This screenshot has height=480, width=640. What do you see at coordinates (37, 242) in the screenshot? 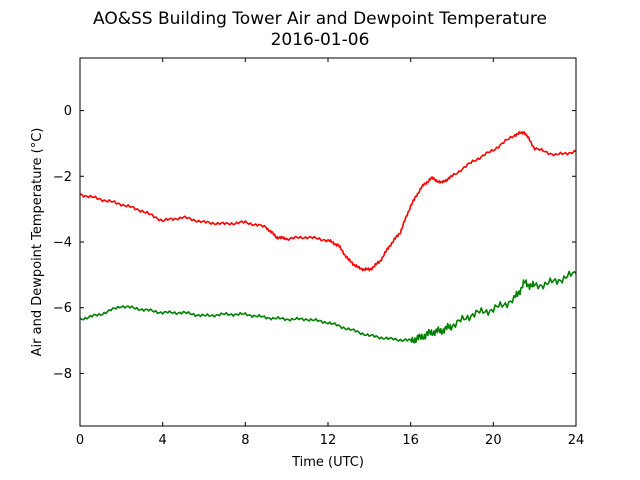
I see `y-axis-label: Air and Dewpoint Temperature (°C)` at bounding box center [37, 242].